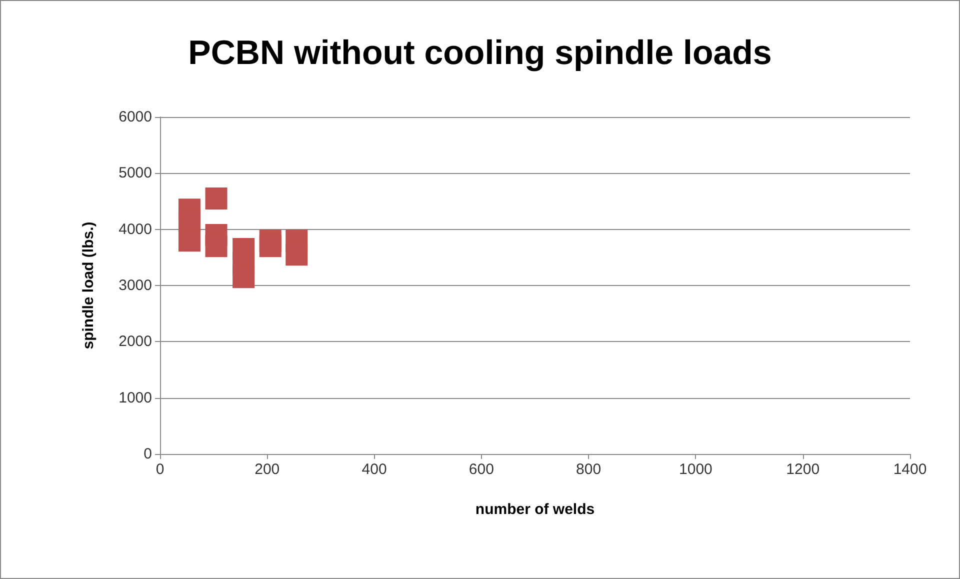 This screenshot has height=579, width=960. Describe the element at coordinates (910, 469) in the screenshot. I see `x-tick-label: 1400` at that location.